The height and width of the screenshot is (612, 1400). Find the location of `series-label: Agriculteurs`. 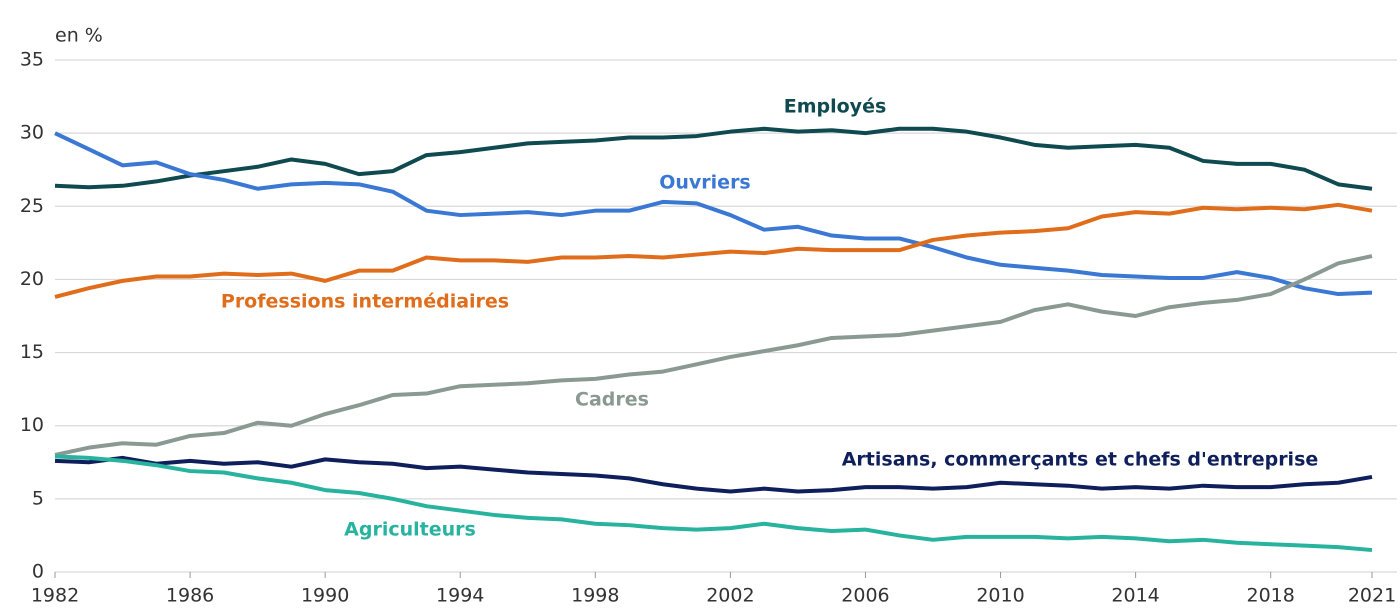

series-label: Agriculteurs is located at coordinates (410, 530).